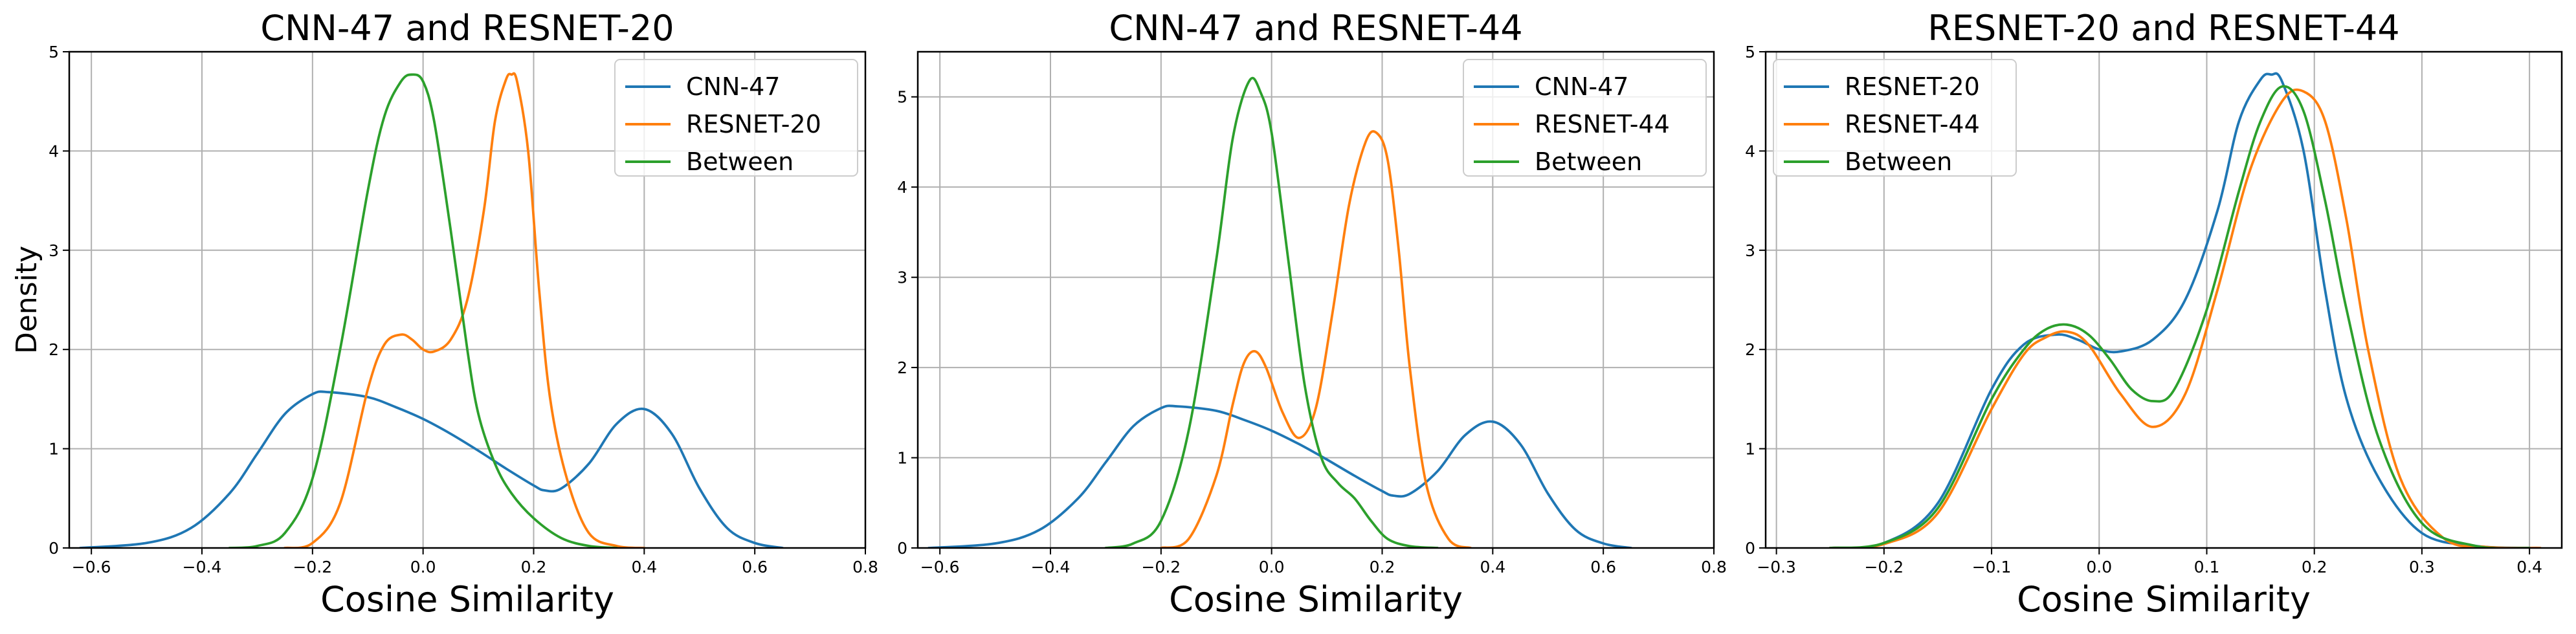 The image size is (2576, 634). What do you see at coordinates (1776, 567) in the screenshot?
I see `x-tick-label: −0.3` at bounding box center [1776, 567].